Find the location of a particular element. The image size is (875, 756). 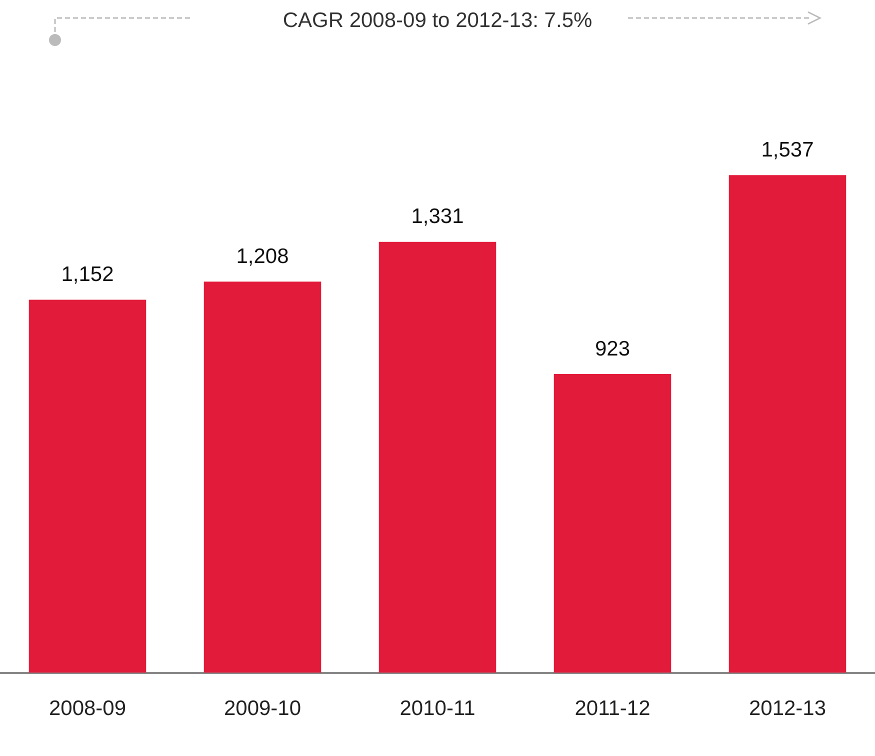

data-label: 923 is located at coordinates (612, 348).